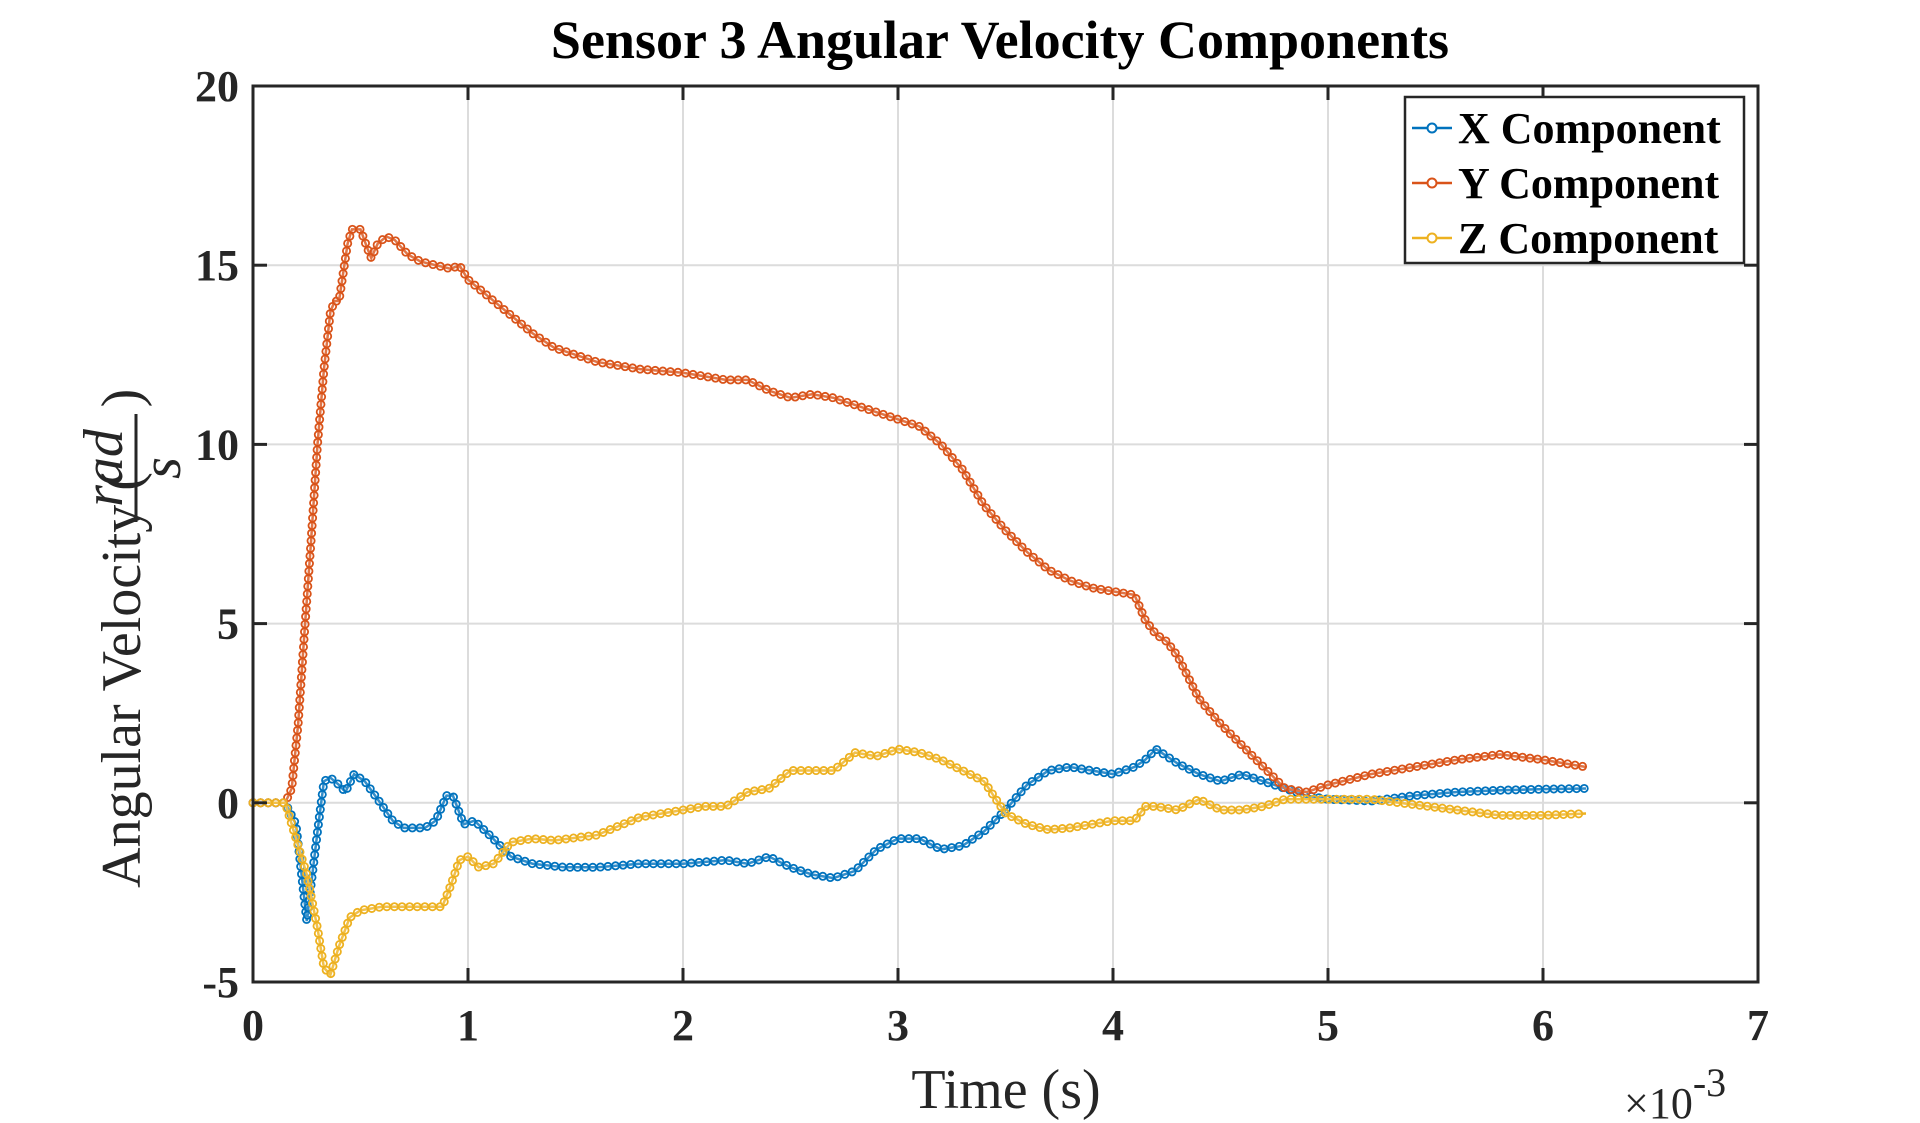 This screenshot has height=1123, width=1920. Describe the element at coordinates (228, 624) in the screenshot. I see `y-tick-label: 5` at that location.